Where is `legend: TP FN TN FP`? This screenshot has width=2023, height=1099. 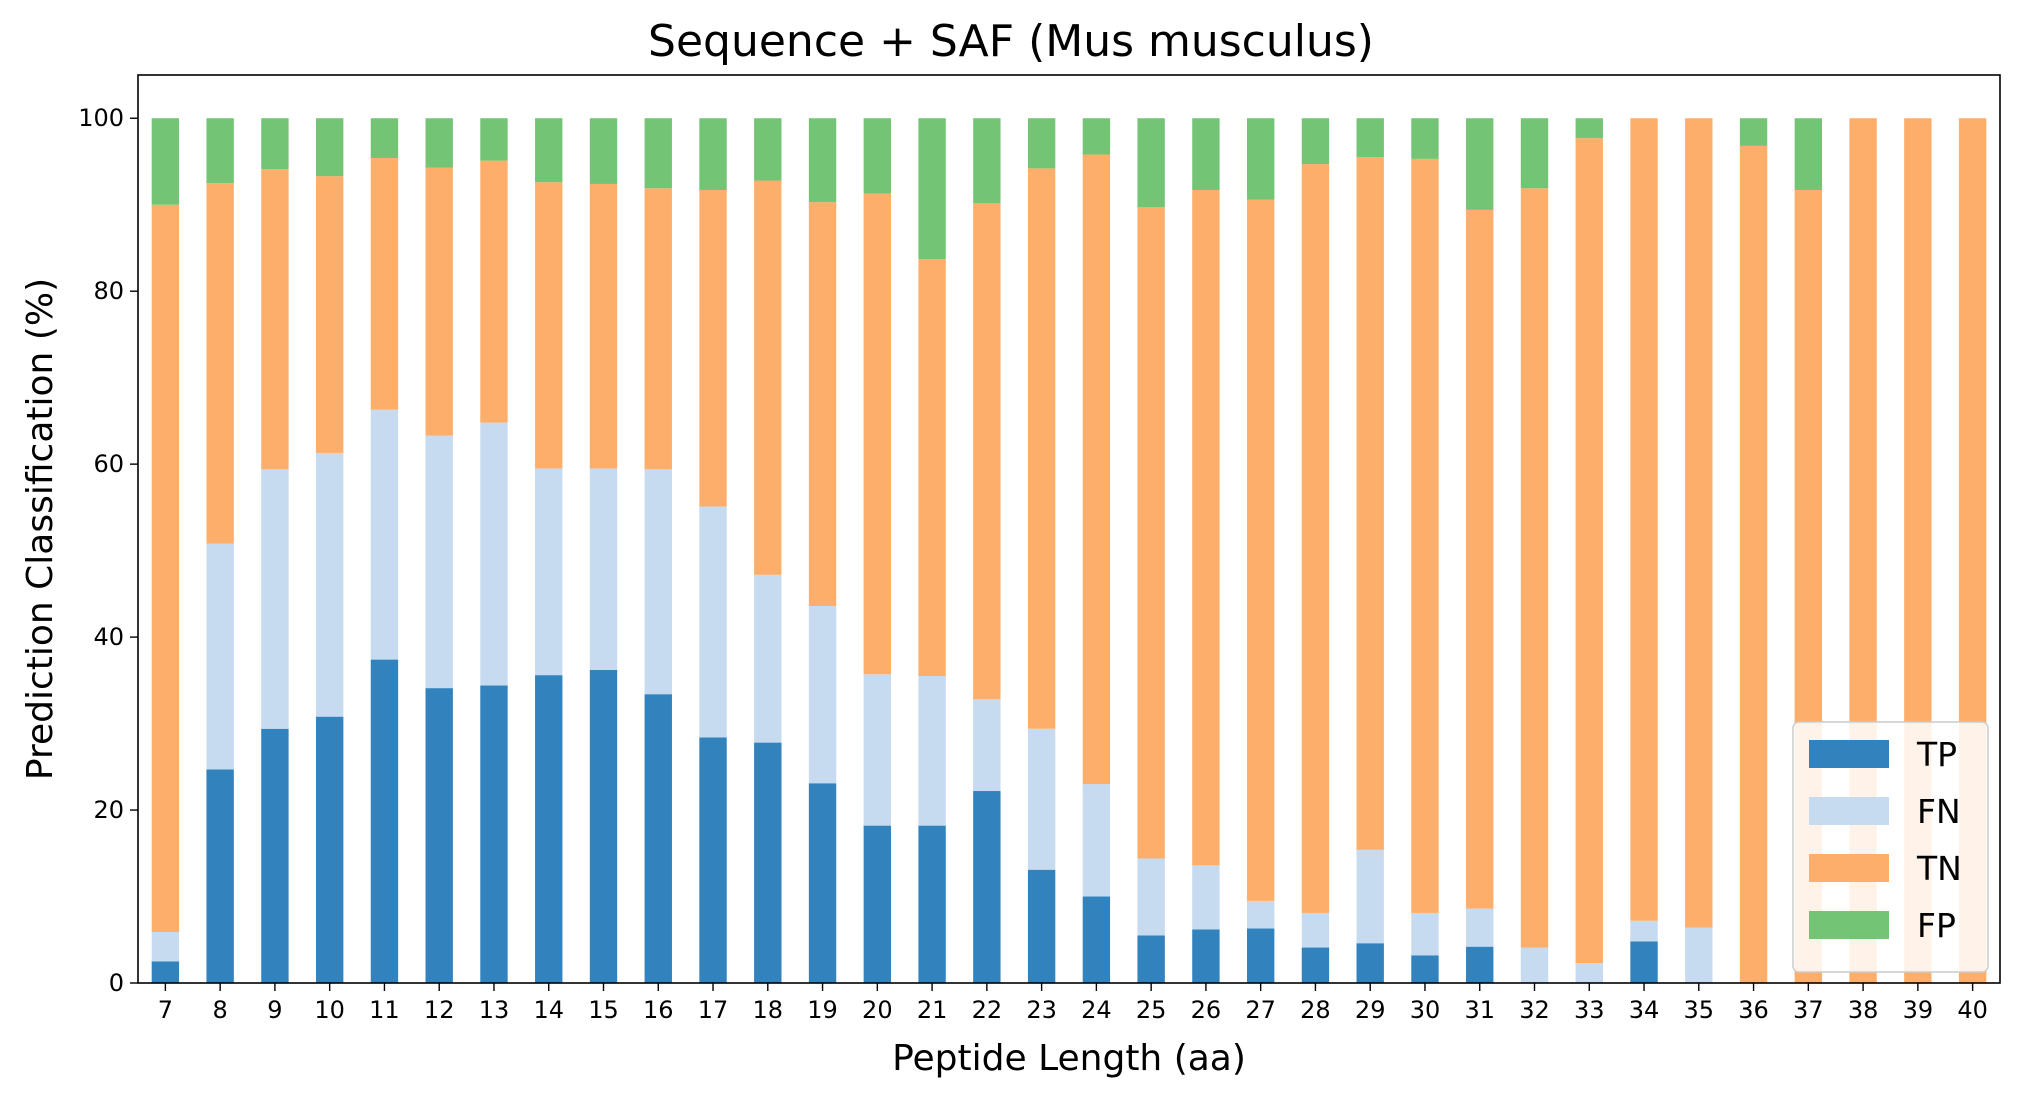
legend: TP FN TN FP is located at coordinates (1890, 847).